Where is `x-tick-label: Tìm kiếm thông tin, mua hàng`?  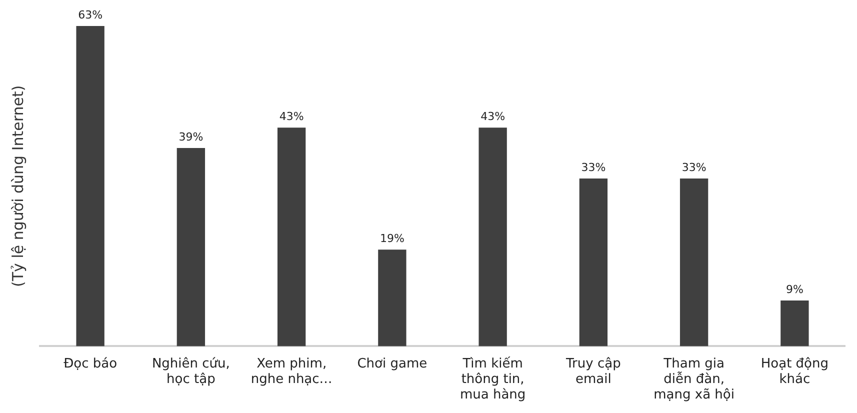 x-tick-label: Tìm kiếm thông tin, mua hàng is located at coordinates (493, 379).